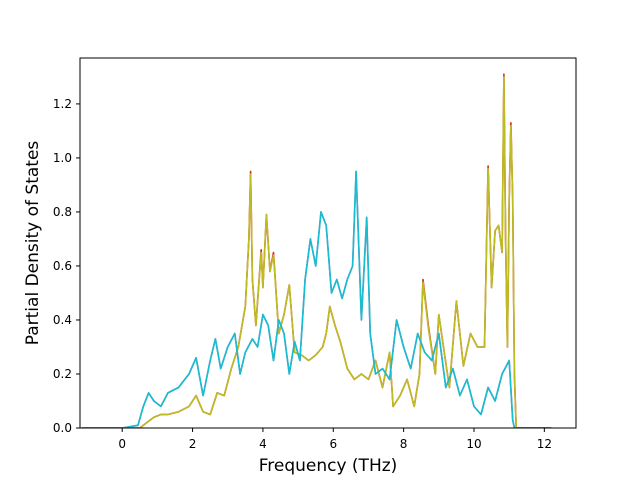 The width and height of the screenshot is (640, 484). Describe the element at coordinates (62, 212) in the screenshot. I see `y-tick-label: 0.8` at that location.